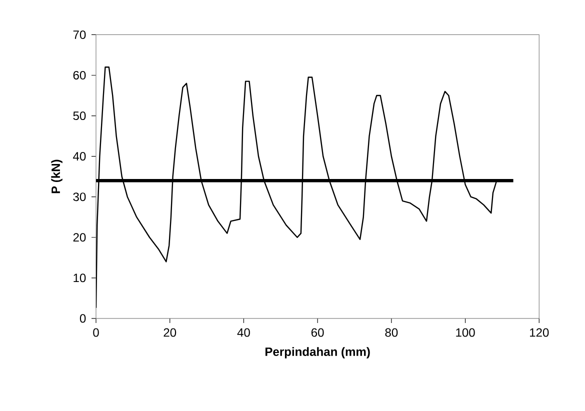 This screenshot has width=585, height=411. What do you see at coordinates (79, 237) in the screenshot?
I see `y-tick-label: 20` at bounding box center [79, 237].